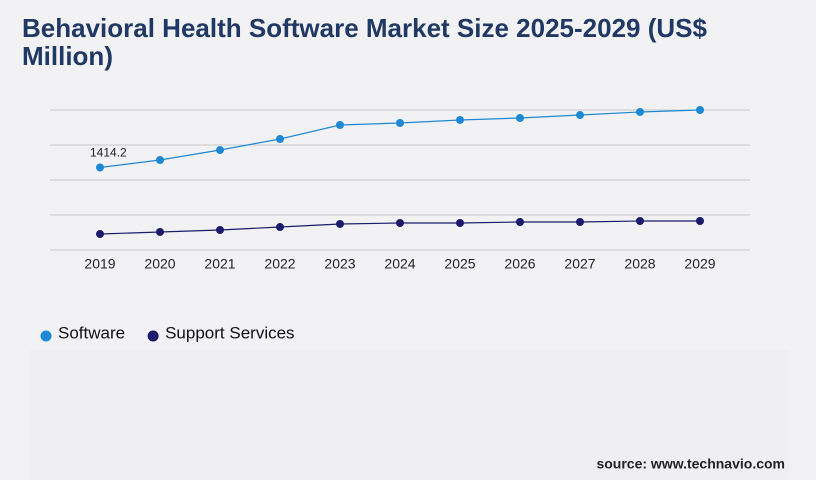  I want to click on series-line, so click(400, 139).